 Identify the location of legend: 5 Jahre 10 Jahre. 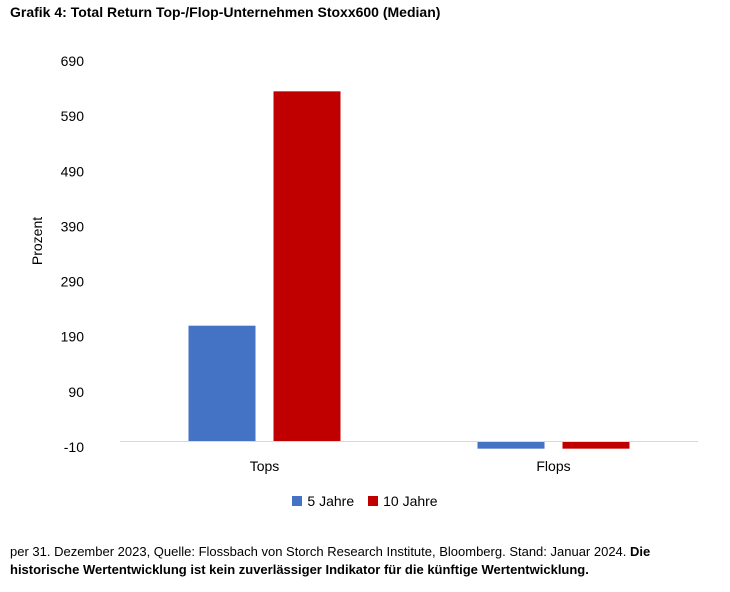
(365, 501).